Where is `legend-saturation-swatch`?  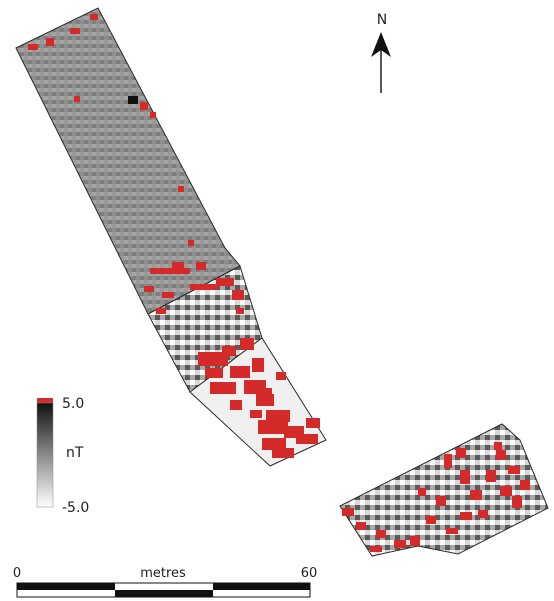 legend-saturation-swatch is located at coordinates (45, 400).